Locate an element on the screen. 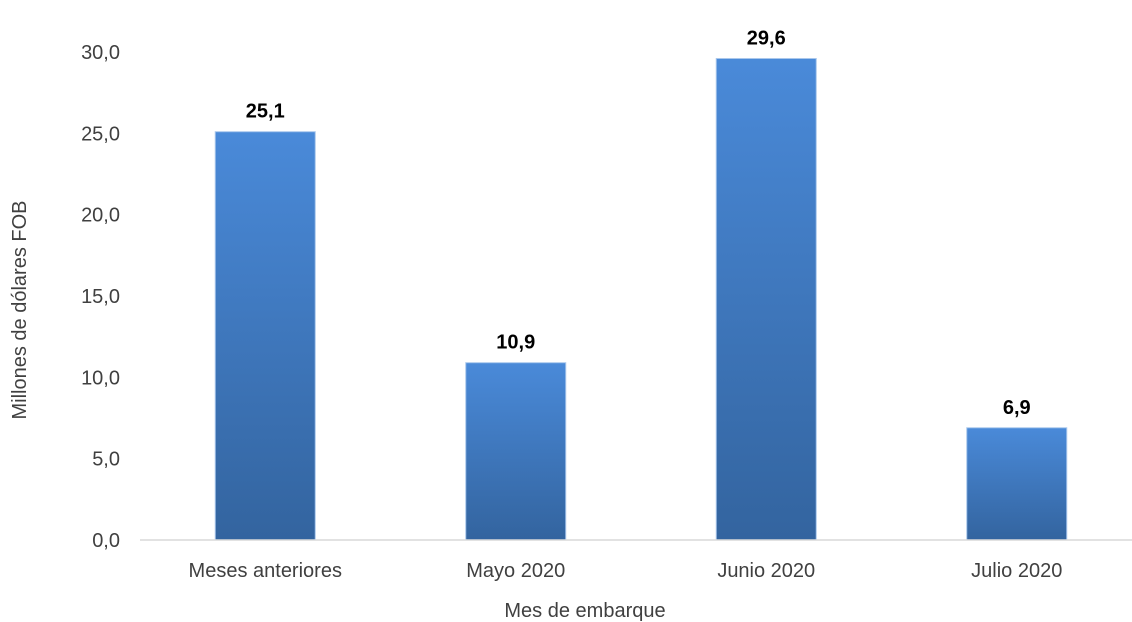 Image resolution: width=1132 pixels, height=622 pixels. y-tick-label: 30,0 is located at coordinates (100, 53).